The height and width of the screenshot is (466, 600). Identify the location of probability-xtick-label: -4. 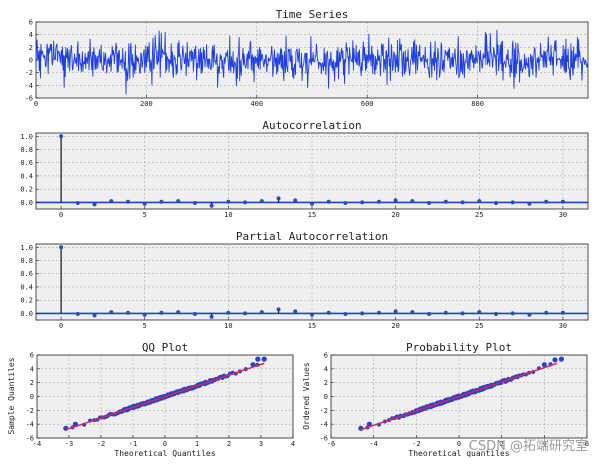
(373, 444).